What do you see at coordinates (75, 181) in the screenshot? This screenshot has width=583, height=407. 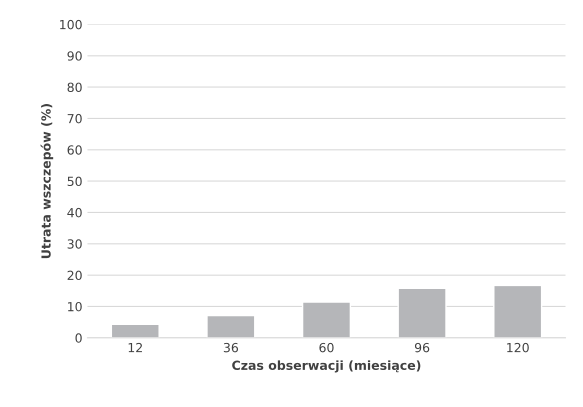 I see `y-tick-label: 50` at bounding box center [75, 181].